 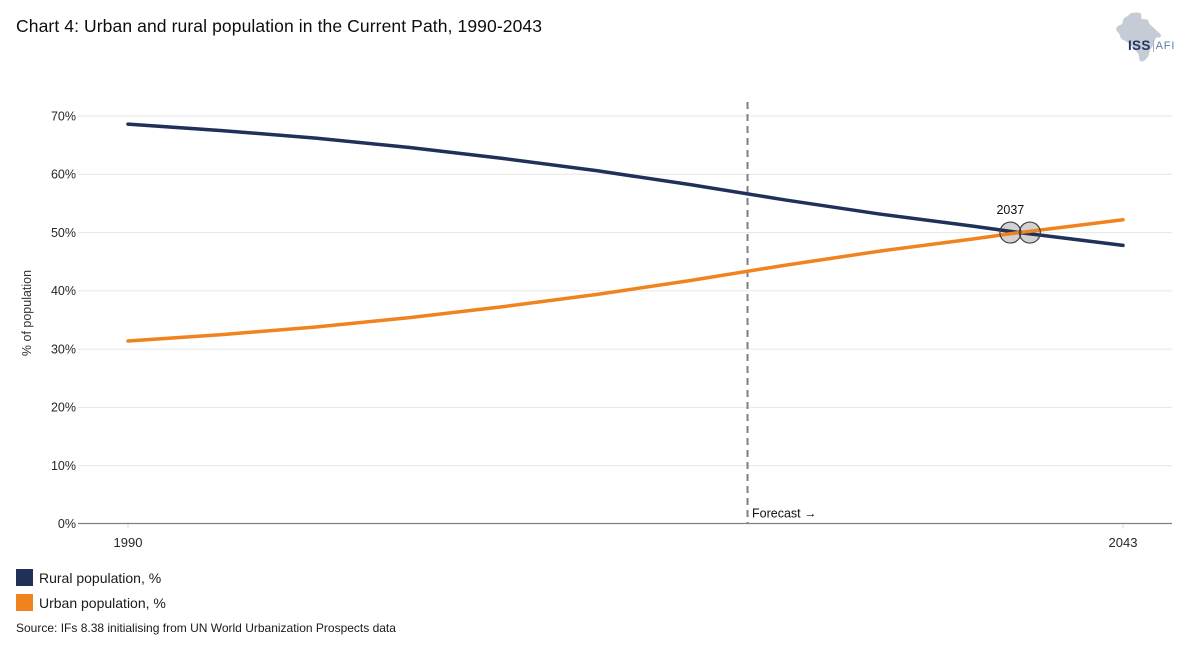 What do you see at coordinates (128, 542) in the screenshot?
I see `x-tick-1990: 1990` at bounding box center [128, 542].